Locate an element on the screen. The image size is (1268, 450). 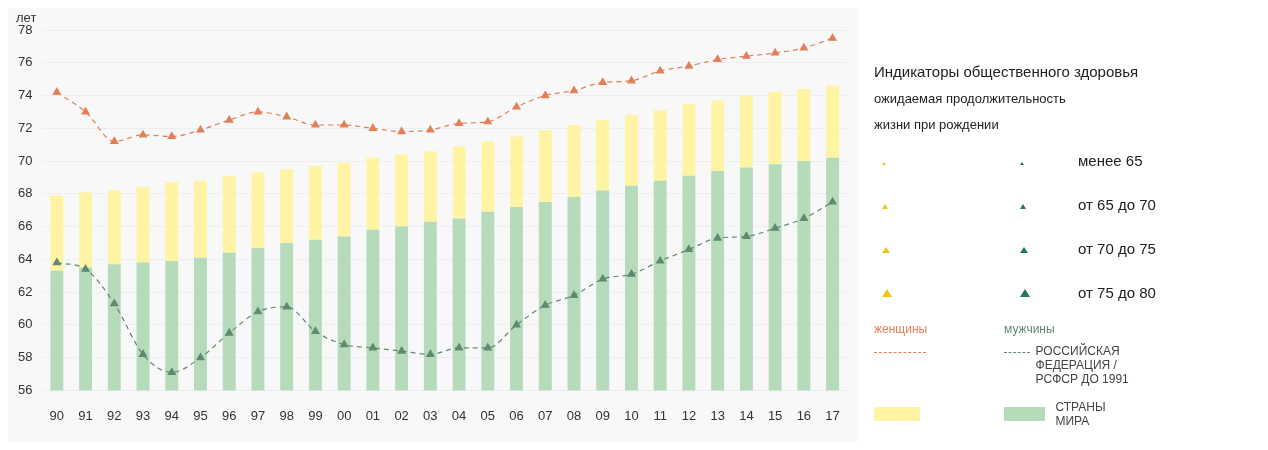
text: ожидаемая продолжительность жизни при рождении is located at coordinates (970, 112).